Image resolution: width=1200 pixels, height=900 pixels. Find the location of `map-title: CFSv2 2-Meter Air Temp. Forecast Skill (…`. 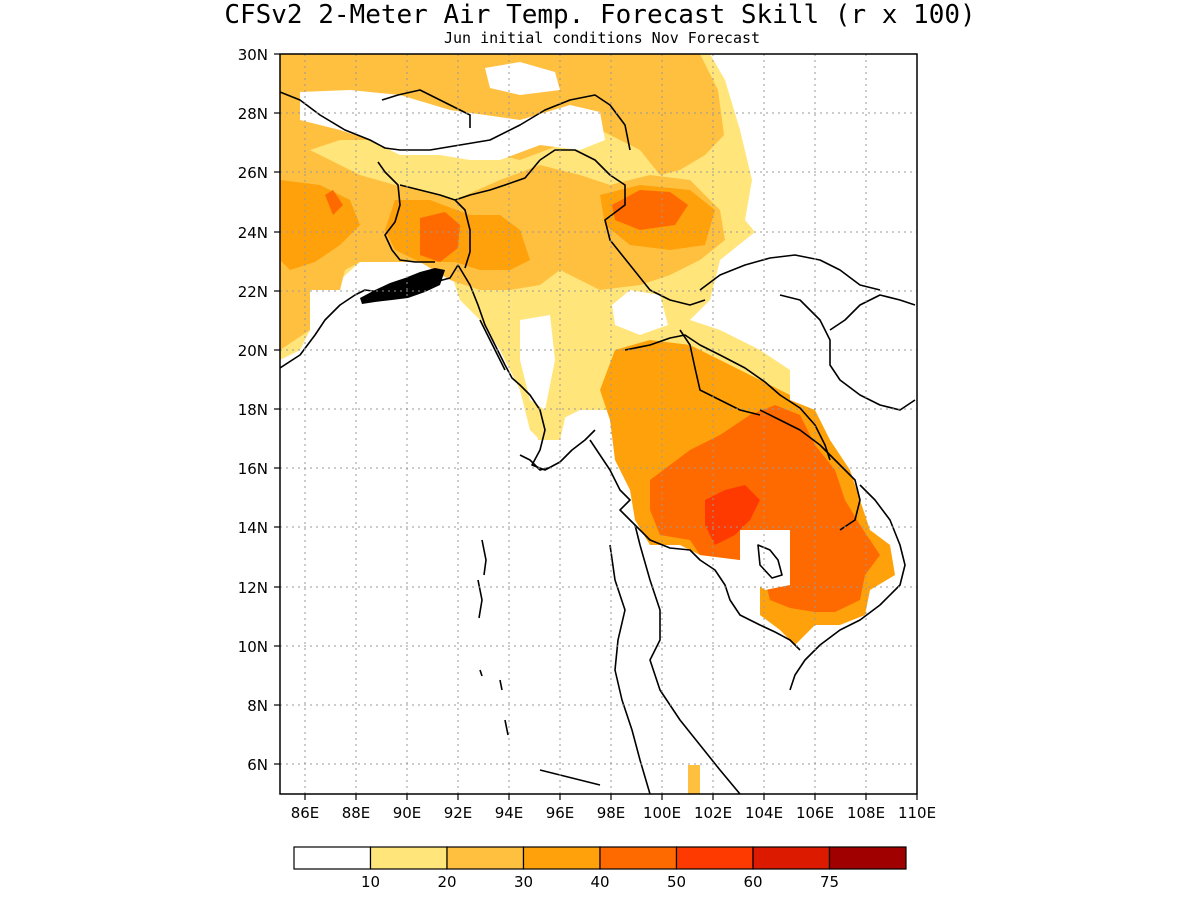

map-title: CFSv2 2-Meter Air Temp. Forecast Skill (… is located at coordinates (600, 15).